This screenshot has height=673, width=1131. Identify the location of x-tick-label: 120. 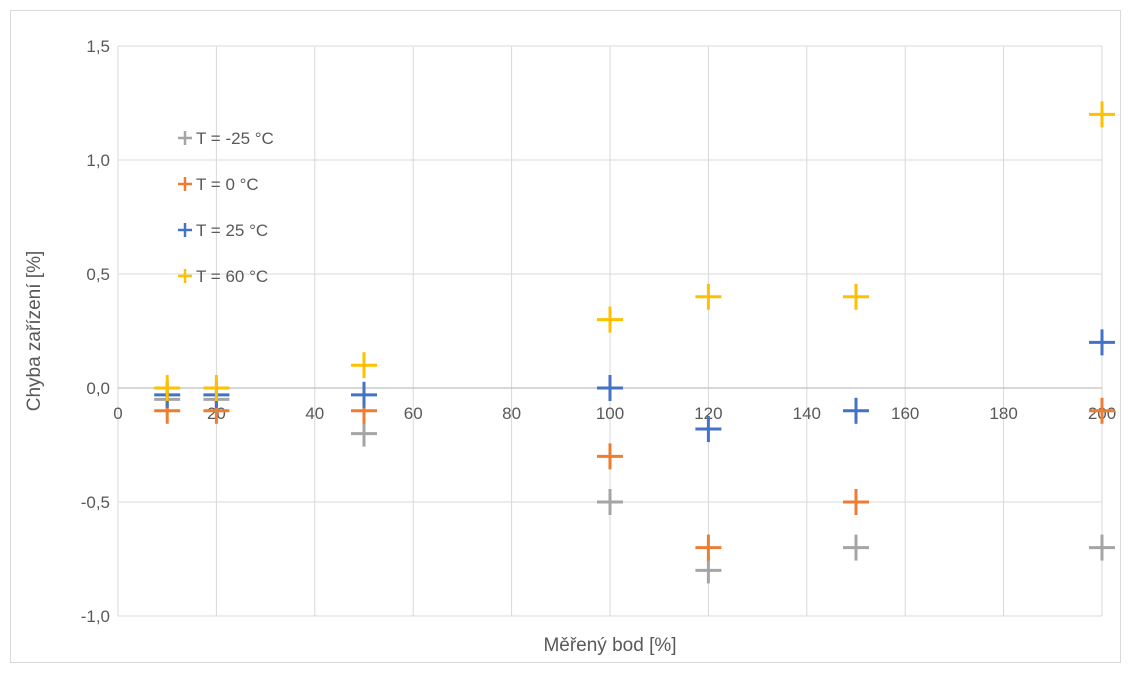
(708, 413).